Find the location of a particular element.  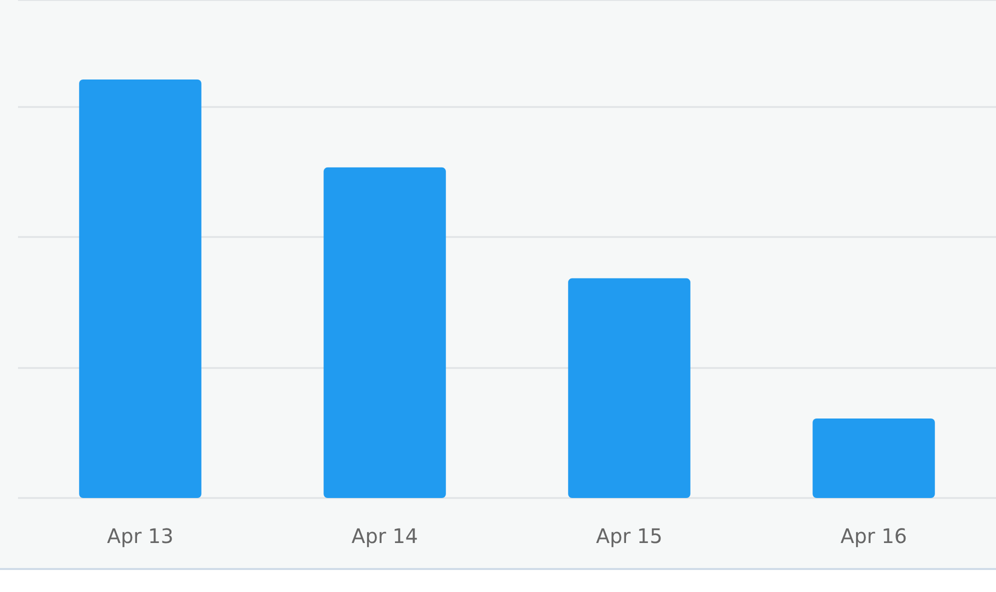

x-tick-label: Apr 14 is located at coordinates (385, 536).